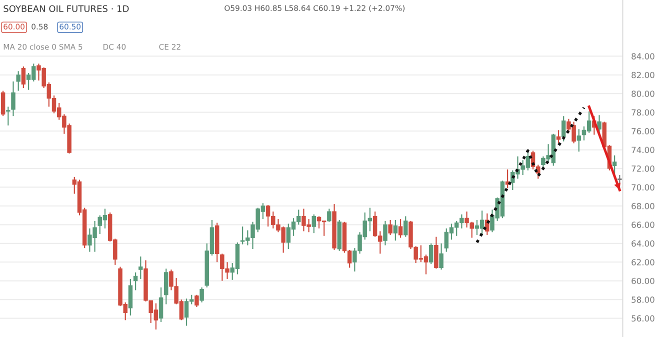  What do you see at coordinates (643, 299) in the screenshot?
I see `y-tick-label: 58.00` at bounding box center [643, 299].